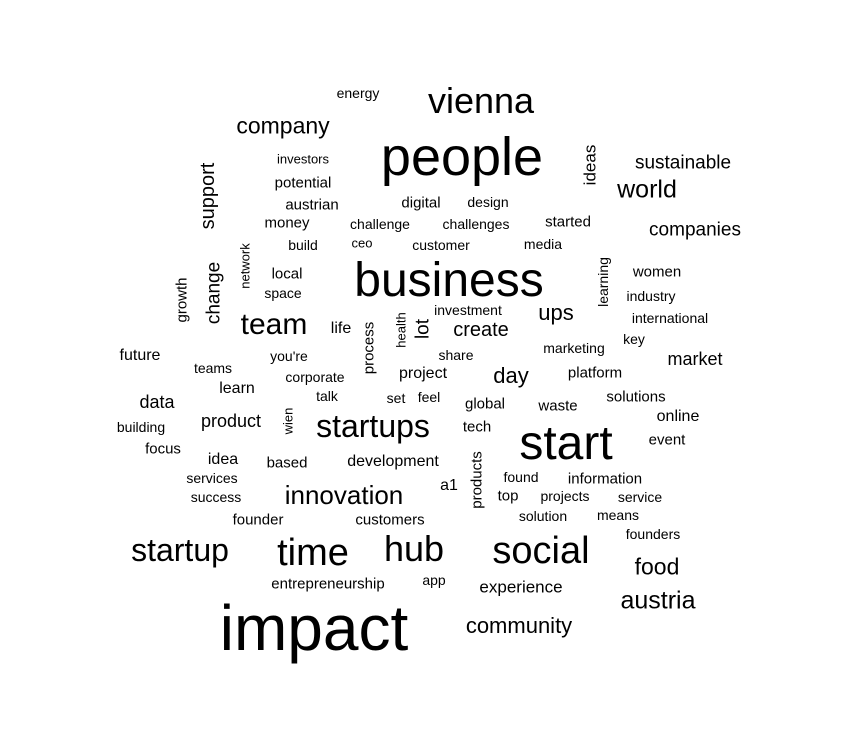  What do you see at coordinates (141, 427) in the screenshot?
I see `word-building: building` at bounding box center [141, 427].